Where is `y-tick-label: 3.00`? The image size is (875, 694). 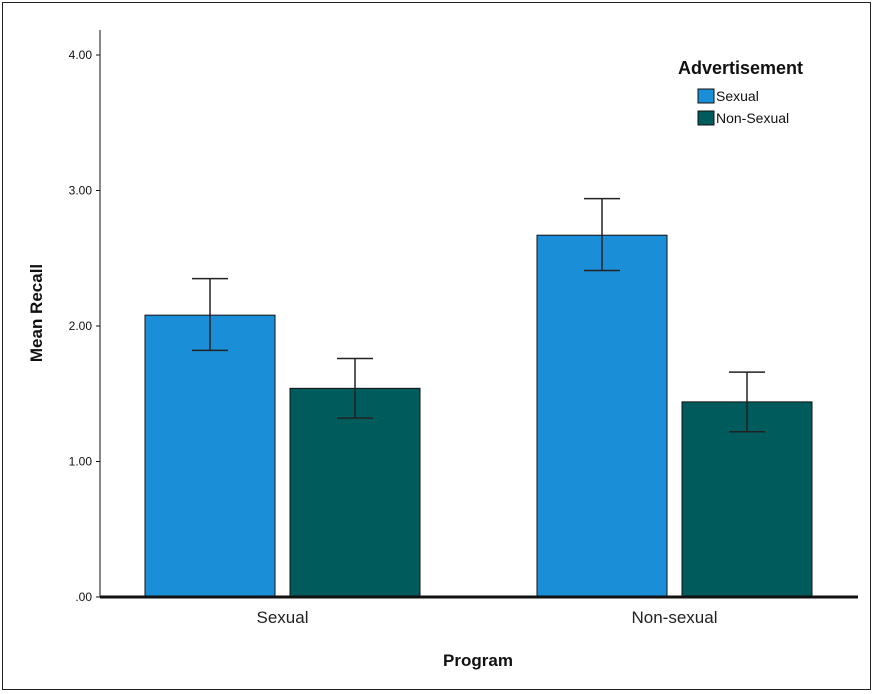
y-tick-label: 3.00 is located at coordinates (81, 191).